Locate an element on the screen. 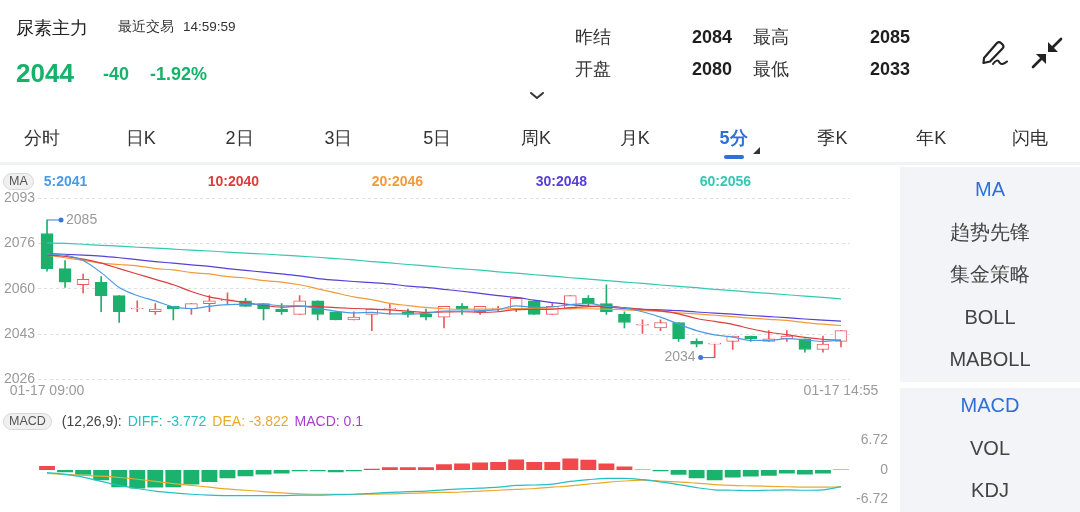 The height and width of the screenshot is (512, 1080). text: MABOLL is located at coordinates (990, 359).